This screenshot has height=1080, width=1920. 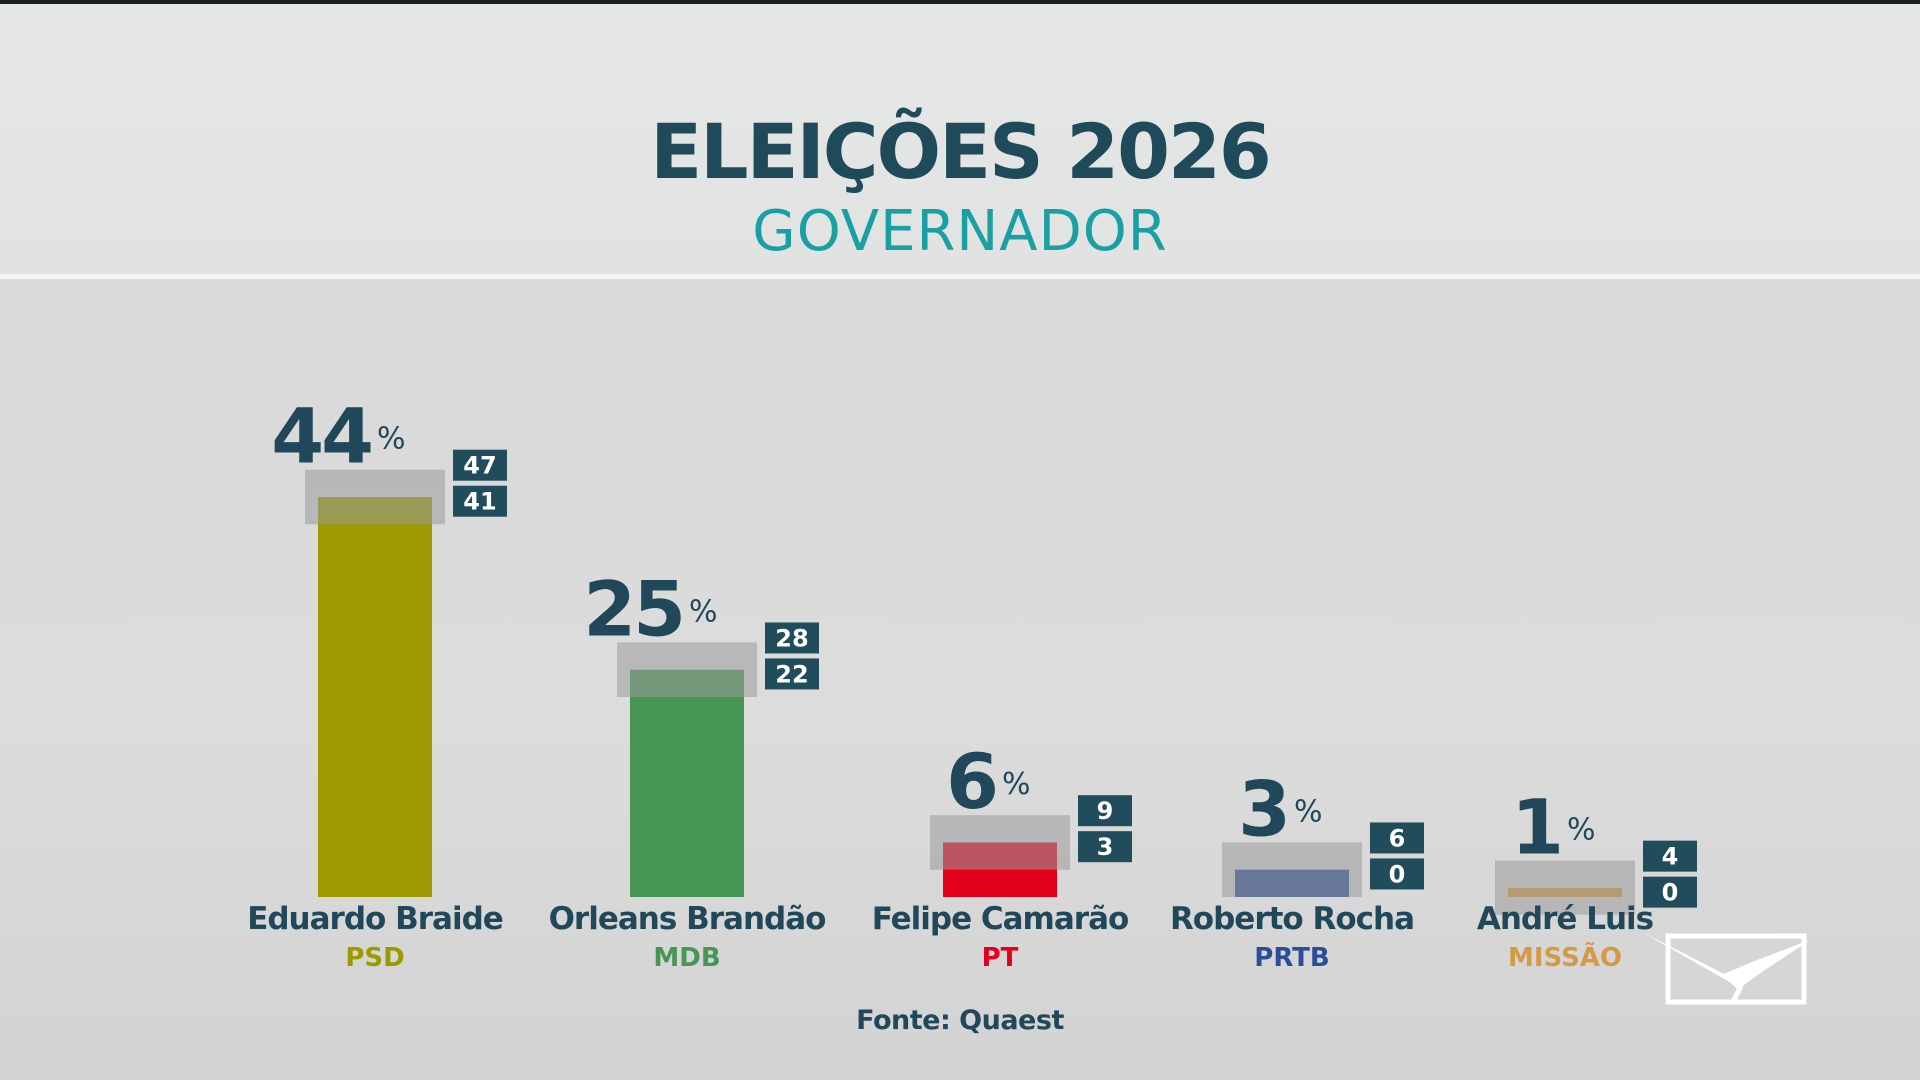 What do you see at coordinates (1565, 957) in the screenshot?
I see `party-label: MISSÃO` at bounding box center [1565, 957].